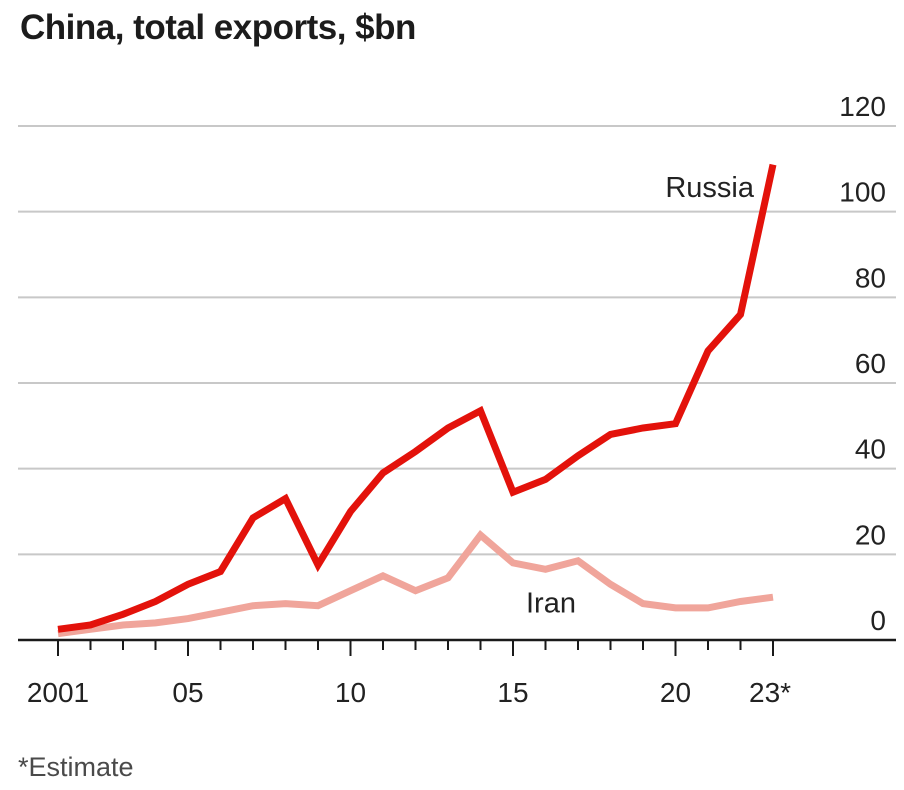  I want to click on x-tick-label: 23*, so click(770, 692).